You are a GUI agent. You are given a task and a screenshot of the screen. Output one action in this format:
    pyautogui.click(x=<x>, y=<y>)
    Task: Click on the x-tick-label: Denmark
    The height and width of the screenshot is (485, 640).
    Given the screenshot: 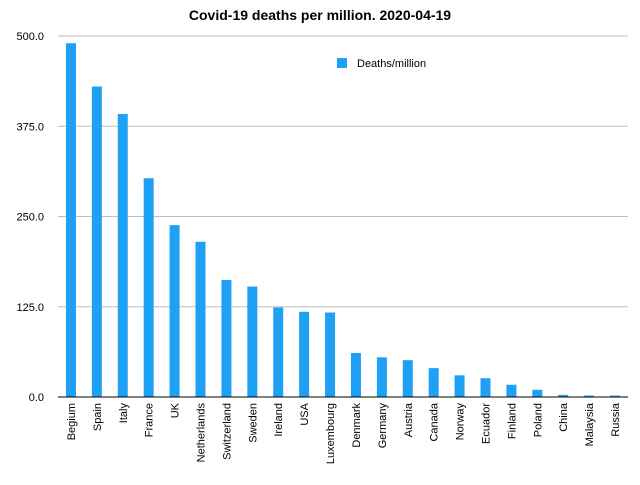 What is the action you would take?
    pyautogui.click(x=357, y=425)
    